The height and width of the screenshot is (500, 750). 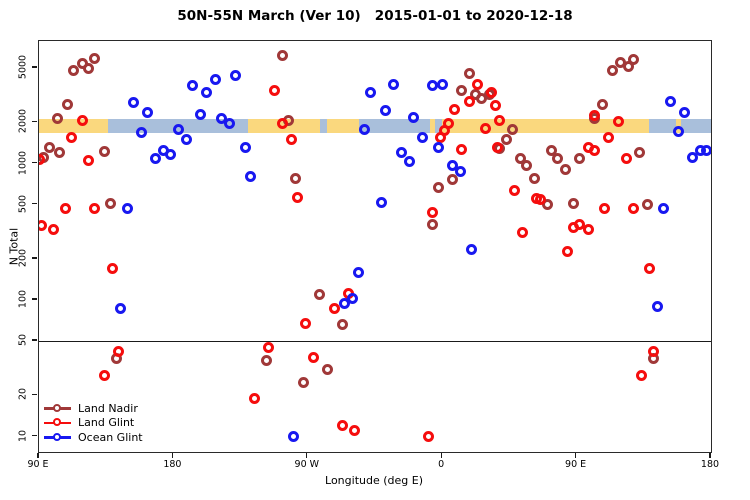 What do you see at coordinates (93, 437) in the screenshot?
I see `legend-row: Ocean Glint` at bounding box center [93, 437].